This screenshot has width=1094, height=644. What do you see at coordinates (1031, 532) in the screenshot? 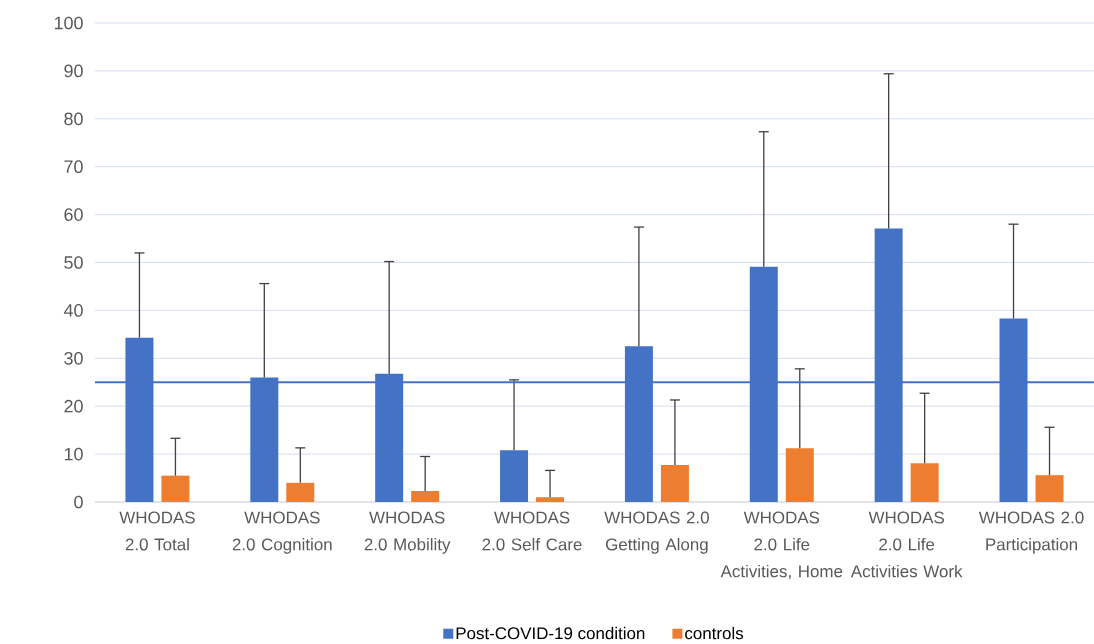
I see `x-tick-label: WHODAS 2.0 Participation` at bounding box center [1031, 532].